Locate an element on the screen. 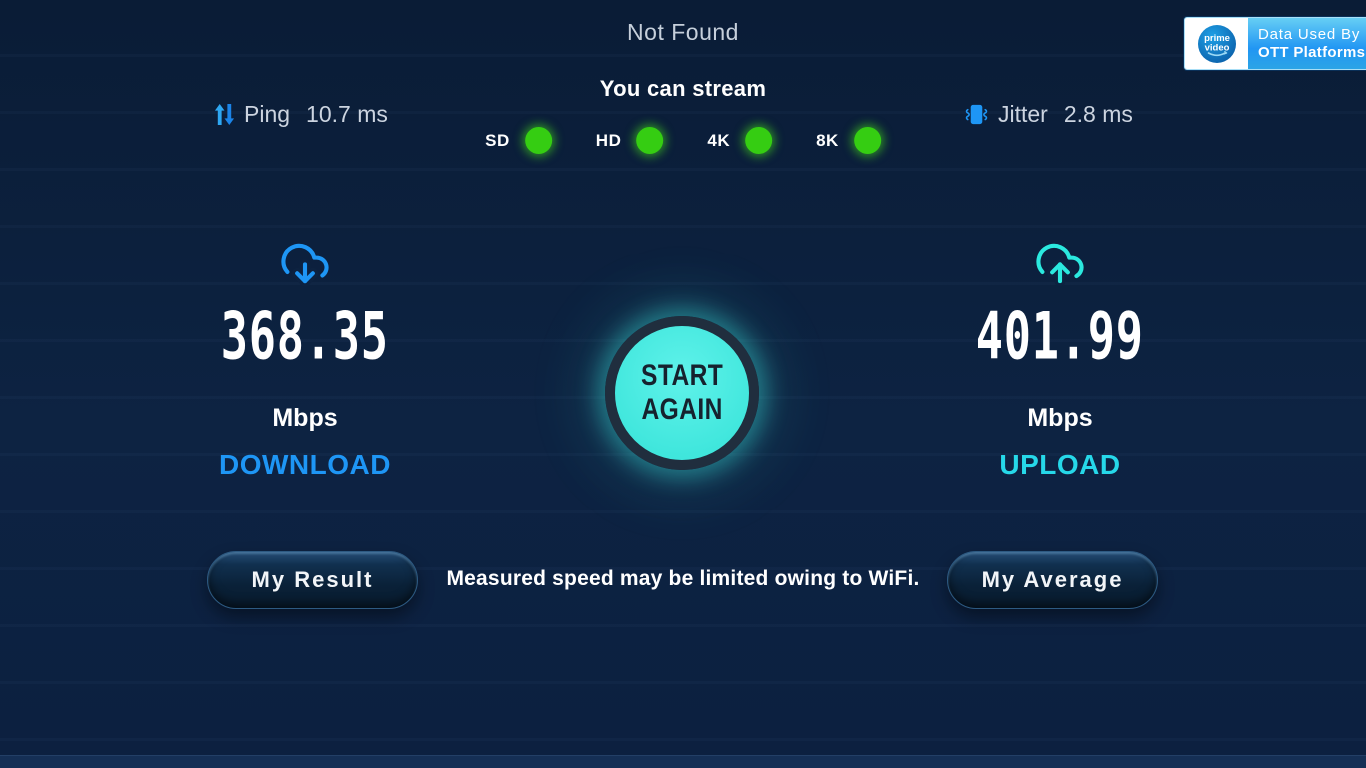  prime-video-tile: prime video is located at coordinates (1216, 43).